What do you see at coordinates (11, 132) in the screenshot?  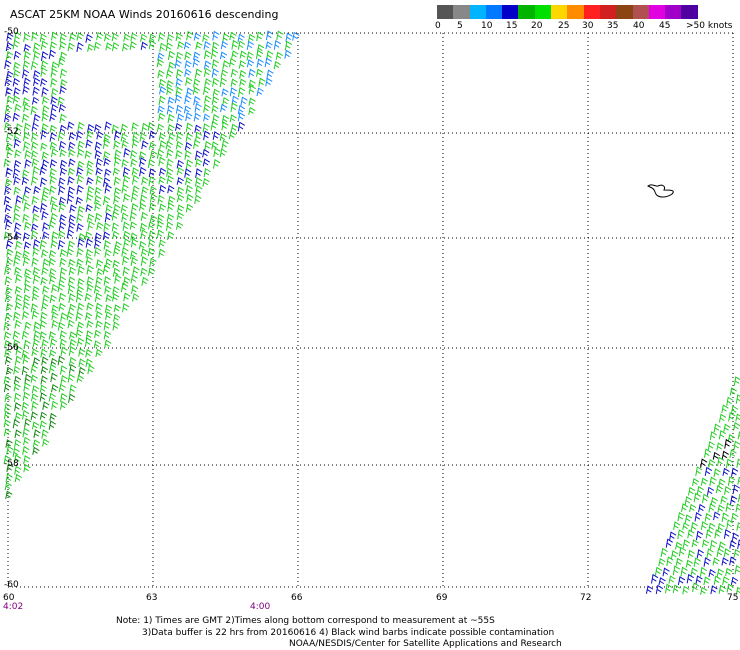 I see `lat-label: -52` at bounding box center [11, 132].